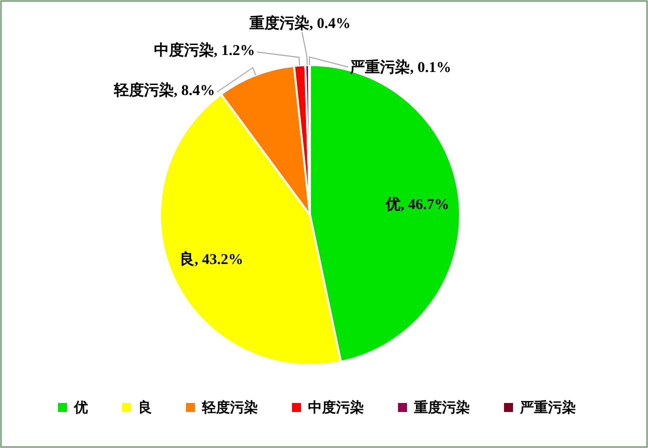  Describe the element at coordinates (547, 407) in the screenshot. I see `legend-label: 严重污染` at that location.